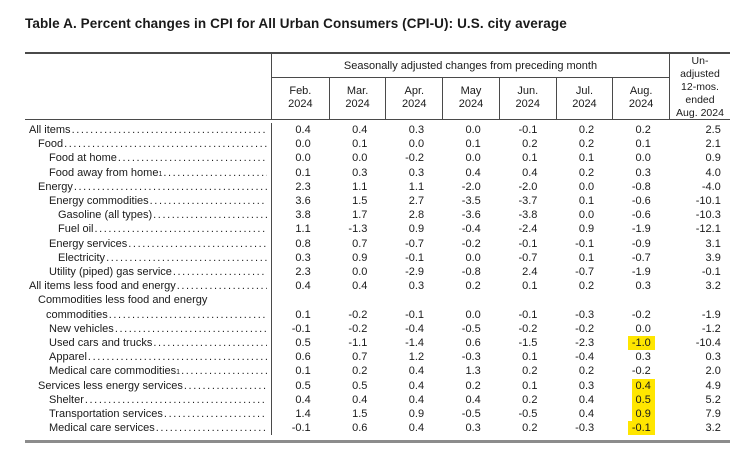 The image size is (735, 450). I want to click on row-label: Food away from home 1, so click(148, 172).